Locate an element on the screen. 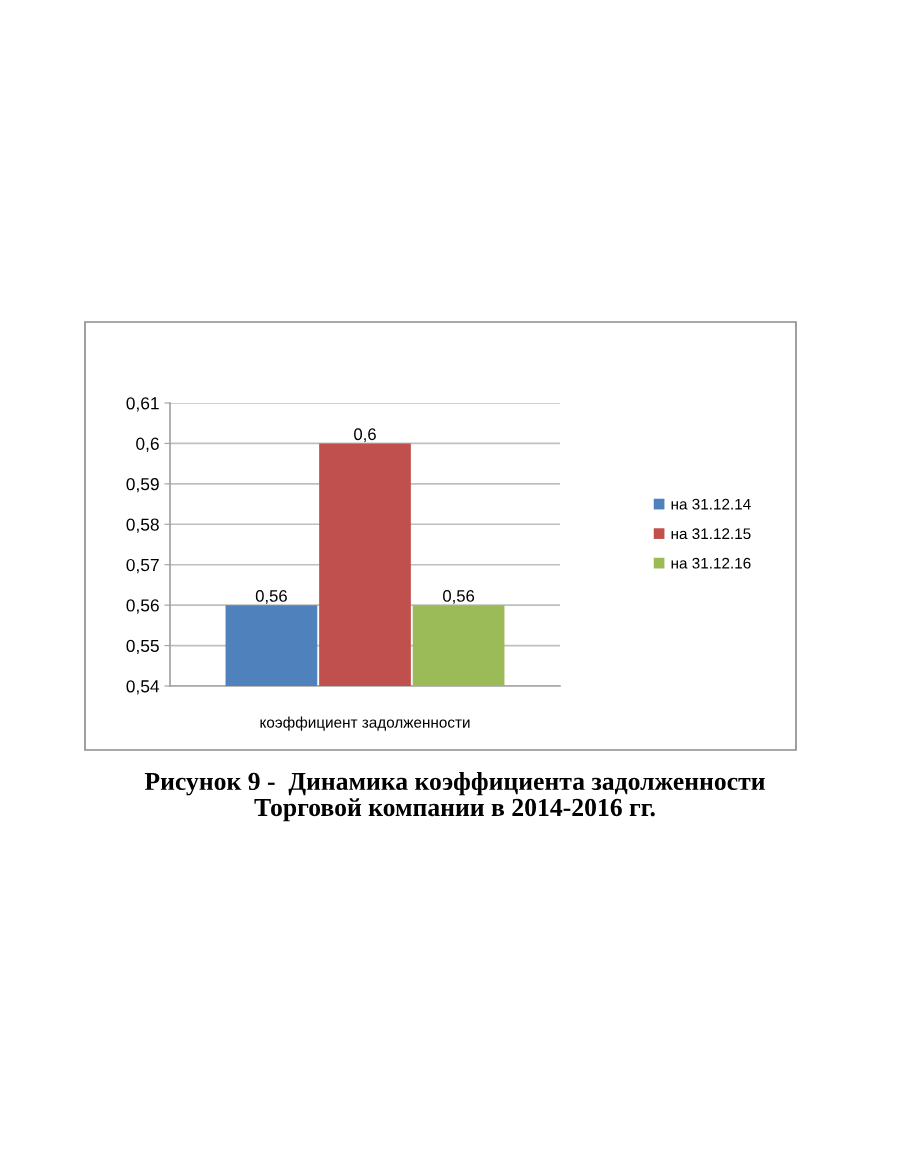 This screenshot has height=1155, width=910. y-tick-label: 0,59 is located at coordinates (142, 485).